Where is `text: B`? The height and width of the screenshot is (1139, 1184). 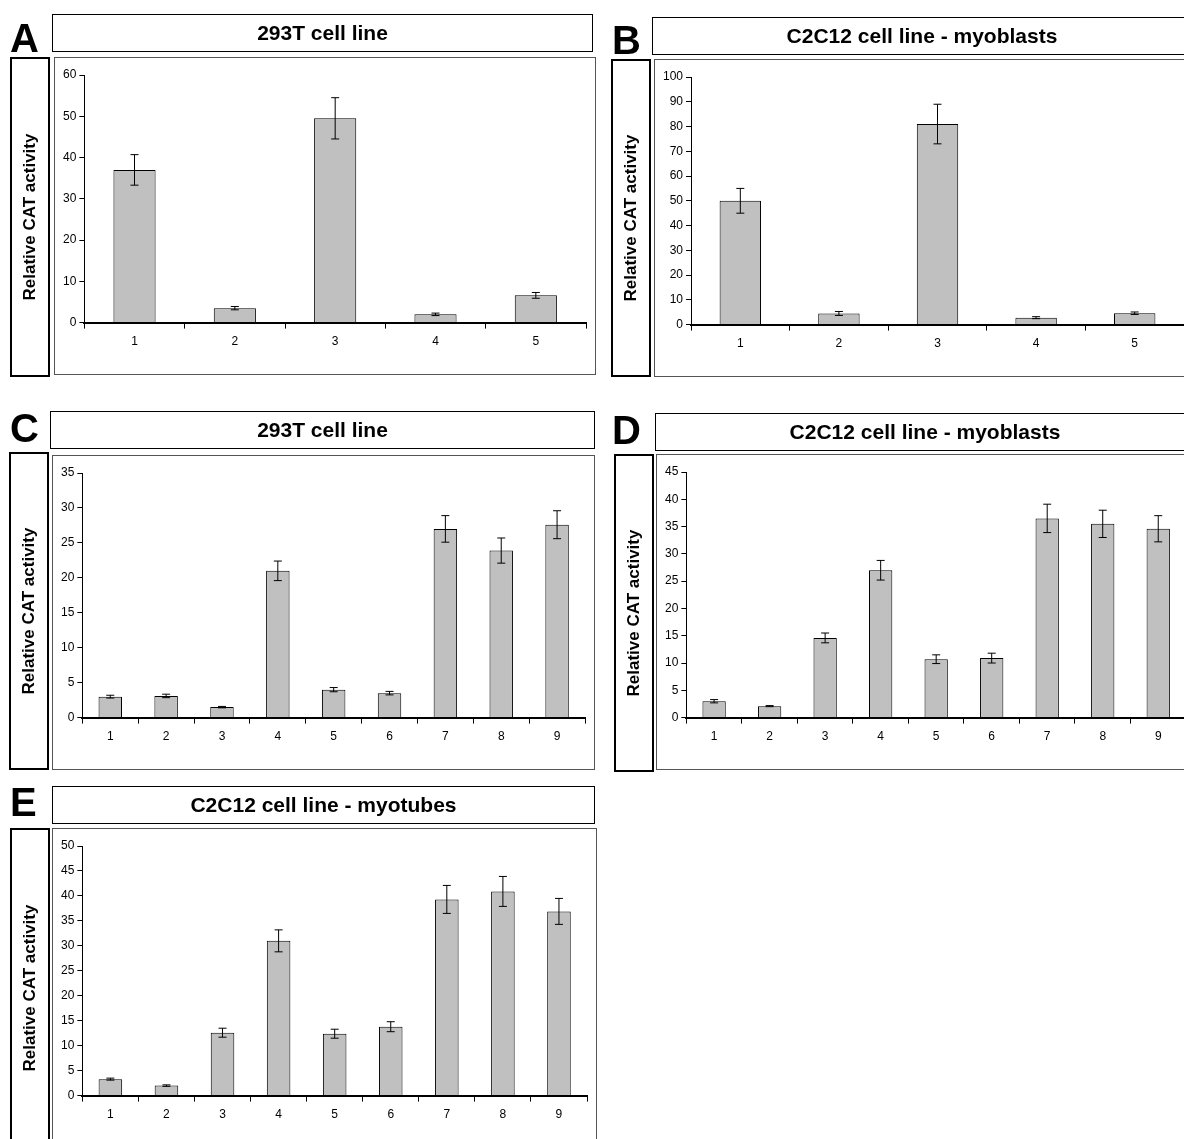 text: B is located at coordinates (626, 40).